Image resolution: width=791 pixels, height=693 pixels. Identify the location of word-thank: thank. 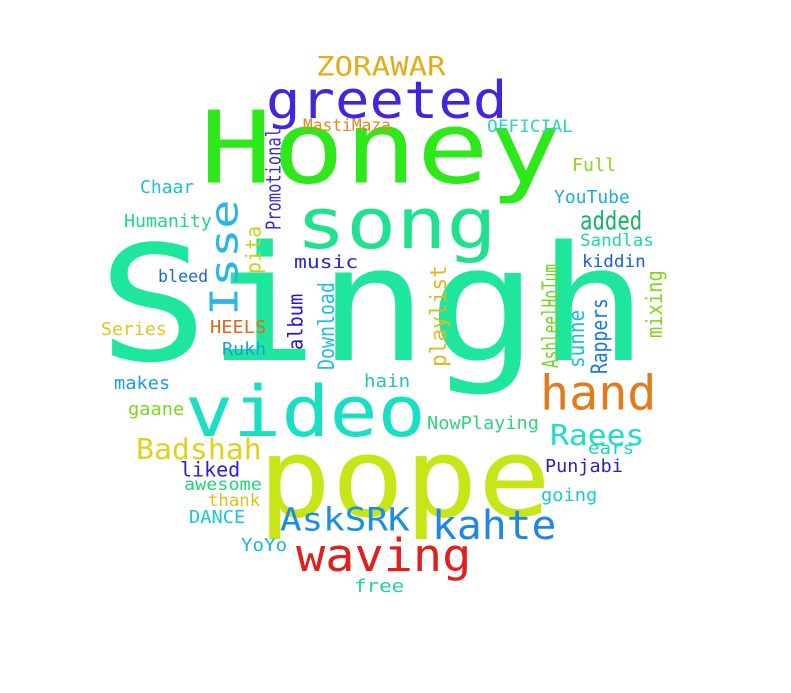
(234, 500).